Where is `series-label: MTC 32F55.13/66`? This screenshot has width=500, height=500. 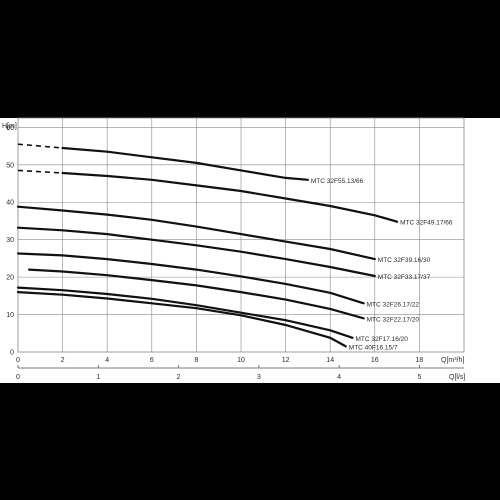 series-label: MTC 32F55.13/66 is located at coordinates (337, 181).